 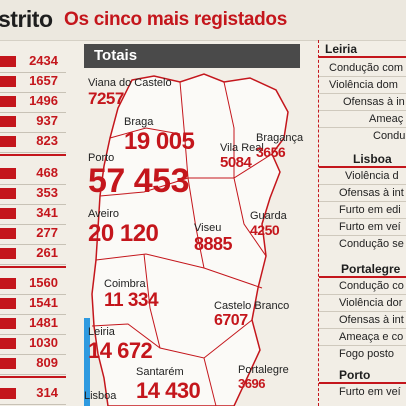 What do you see at coordinates (242, 148) in the screenshot?
I see `city-name: Vila Real` at bounding box center [242, 148].